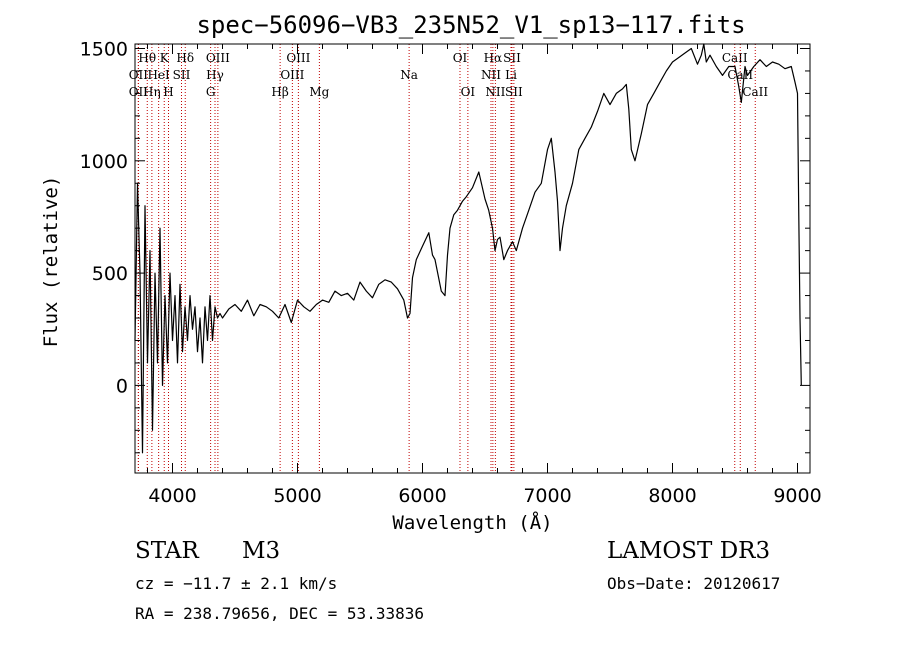 Image resolution: width=900 pixels, height=649 pixels. I want to click on x-tick-label: 7000, so click(547, 496).